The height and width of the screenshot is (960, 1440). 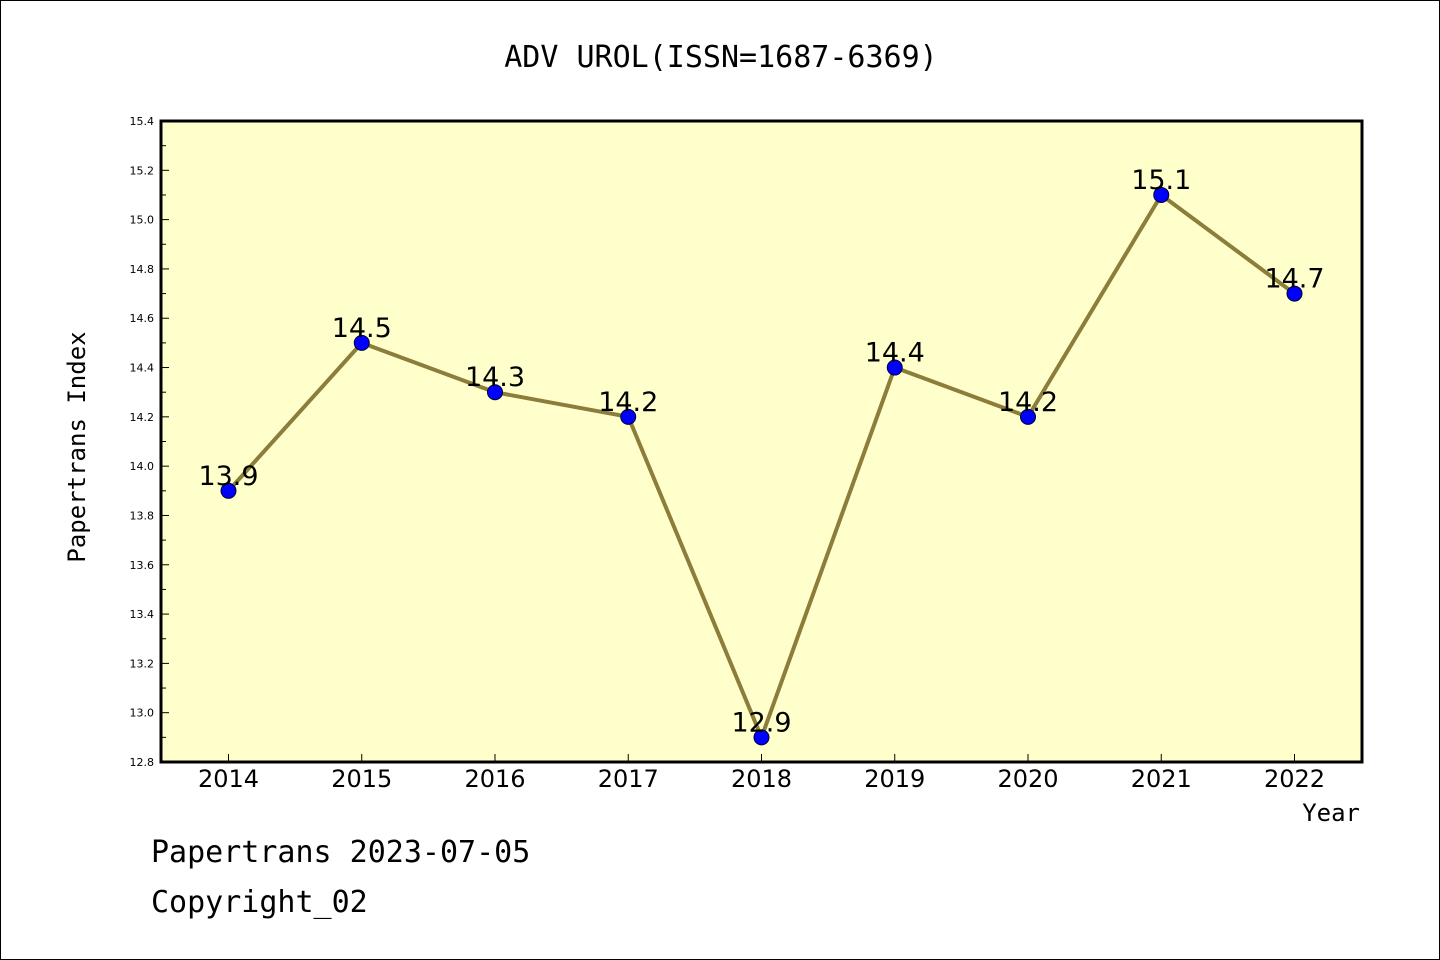 What do you see at coordinates (1294, 279) in the screenshot?
I see `data-value-label: 14.7` at bounding box center [1294, 279].